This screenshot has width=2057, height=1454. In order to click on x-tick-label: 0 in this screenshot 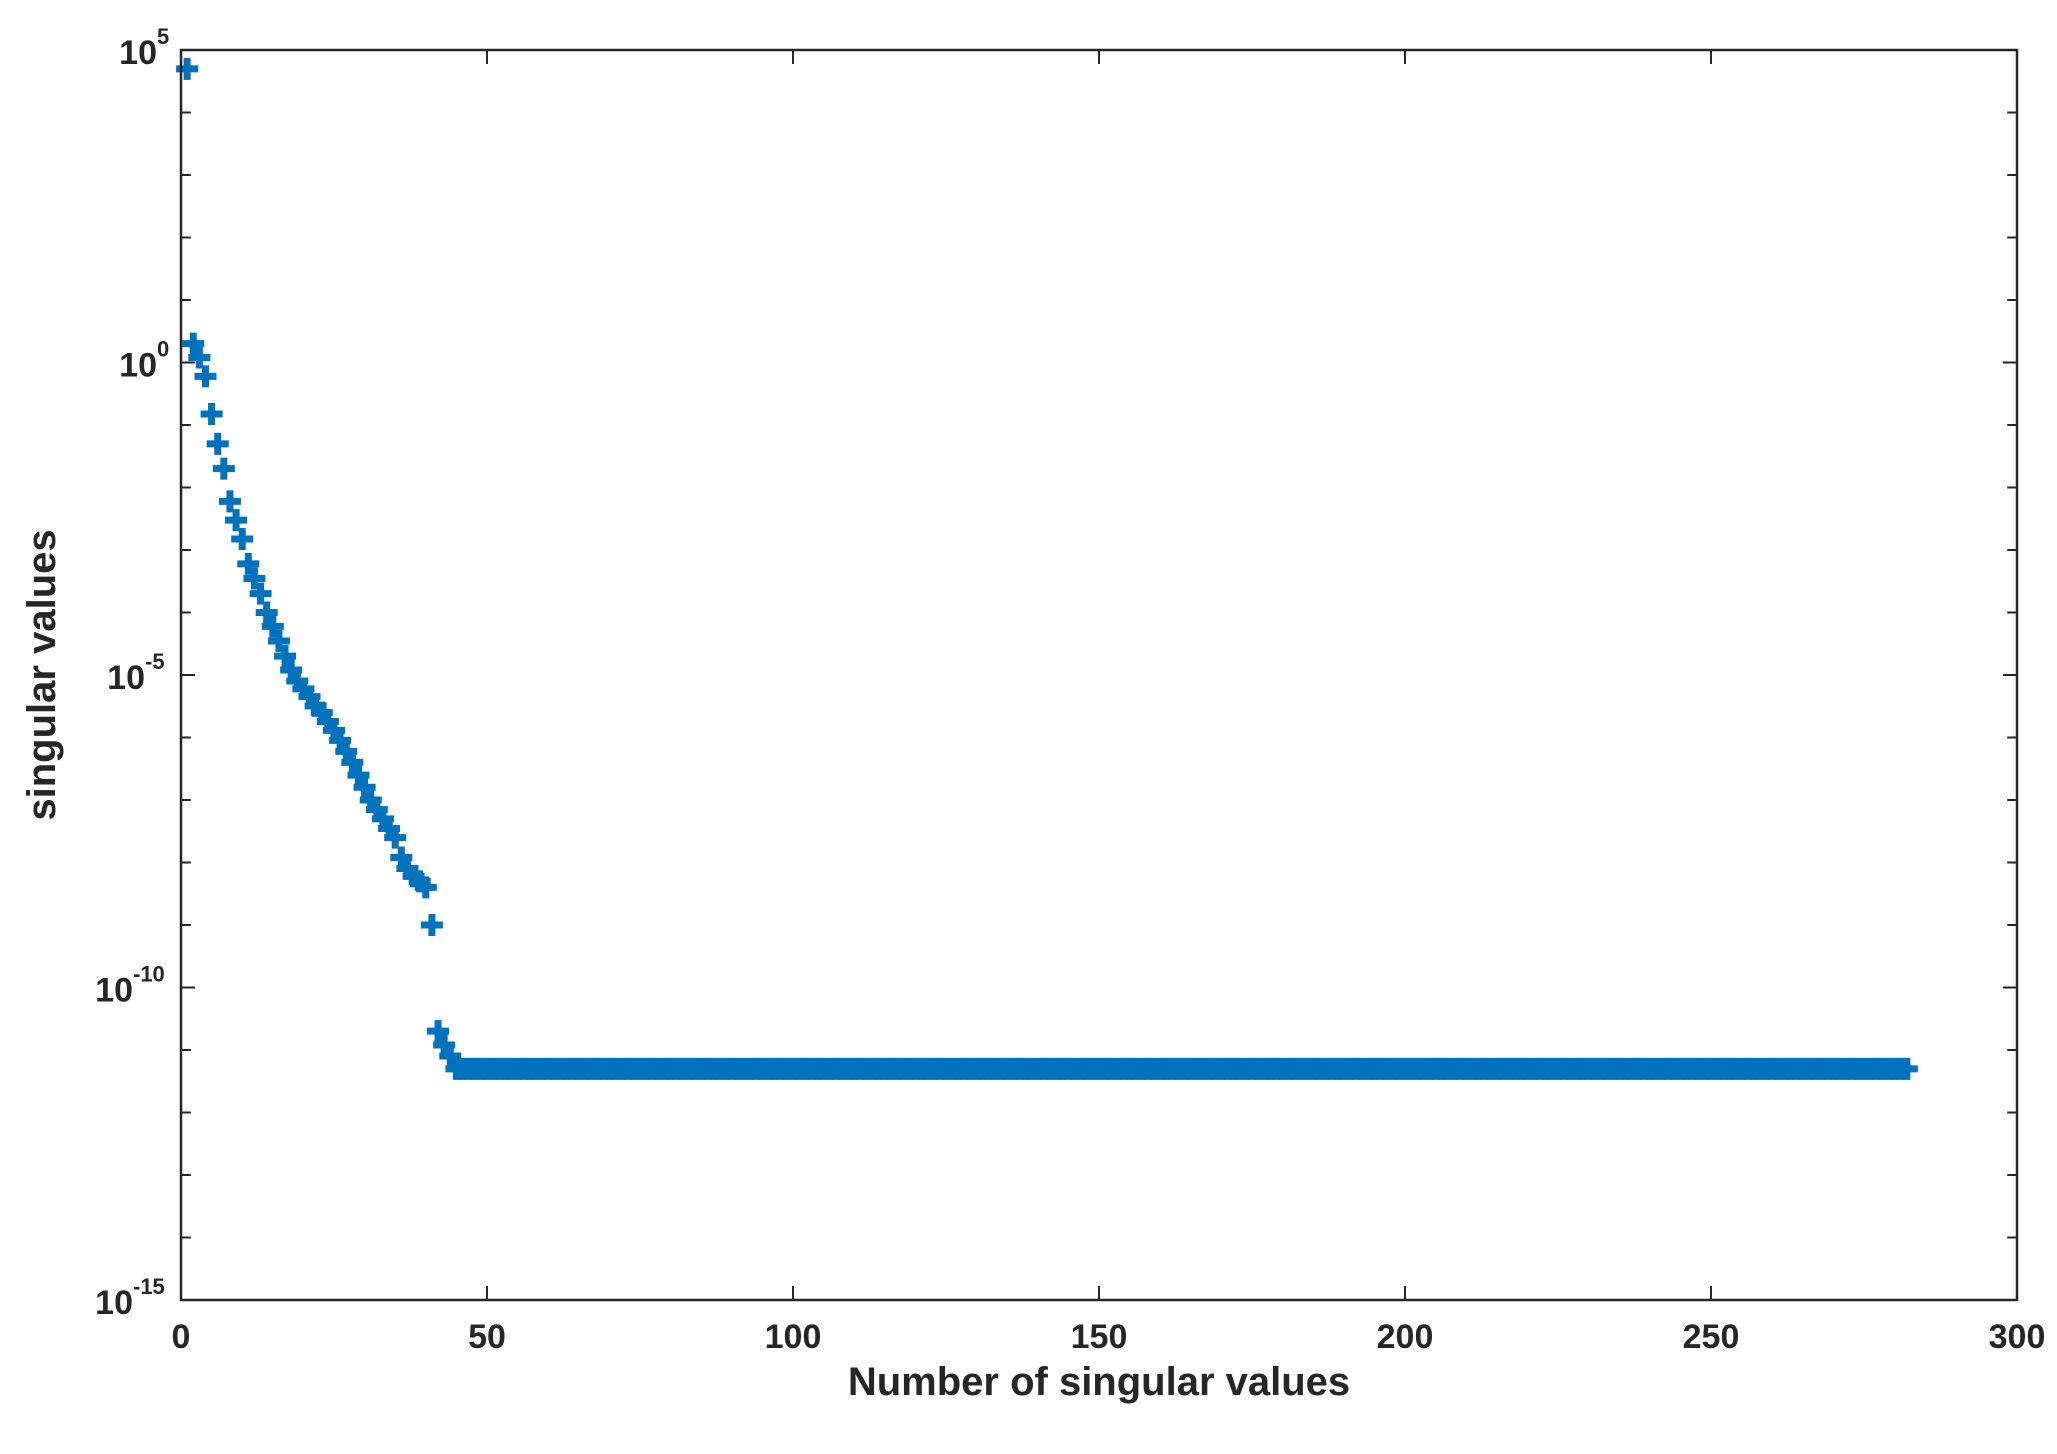, I will do `click(181, 1337)`.